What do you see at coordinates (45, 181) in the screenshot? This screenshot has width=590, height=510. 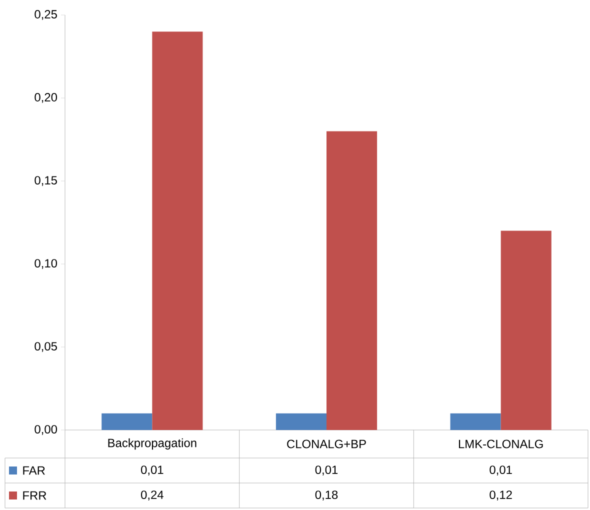 I see `y-tick-label: 0,15` at bounding box center [45, 181].